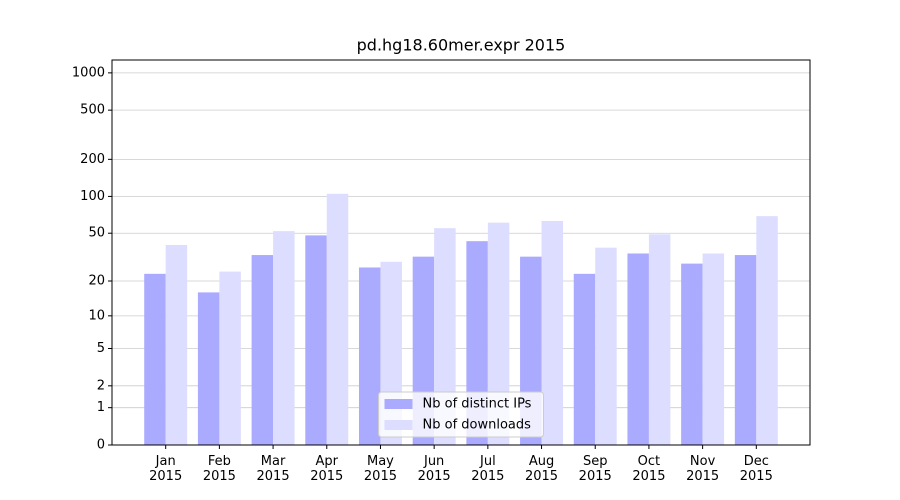 This screenshot has width=900, height=500. What do you see at coordinates (756, 469) in the screenshot?
I see `x-tick-label: Dec 2015` at bounding box center [756, 469].